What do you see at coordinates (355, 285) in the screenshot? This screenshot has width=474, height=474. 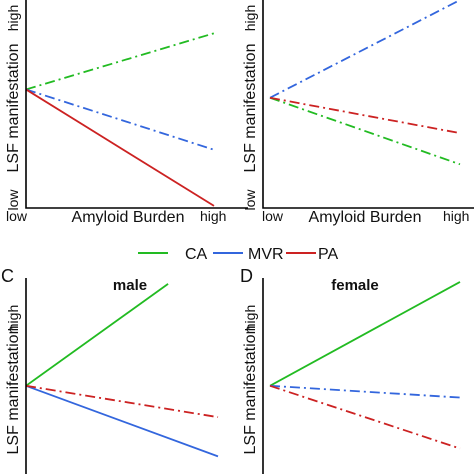 I see `panel-title: female` at bounding box center [355, 285].